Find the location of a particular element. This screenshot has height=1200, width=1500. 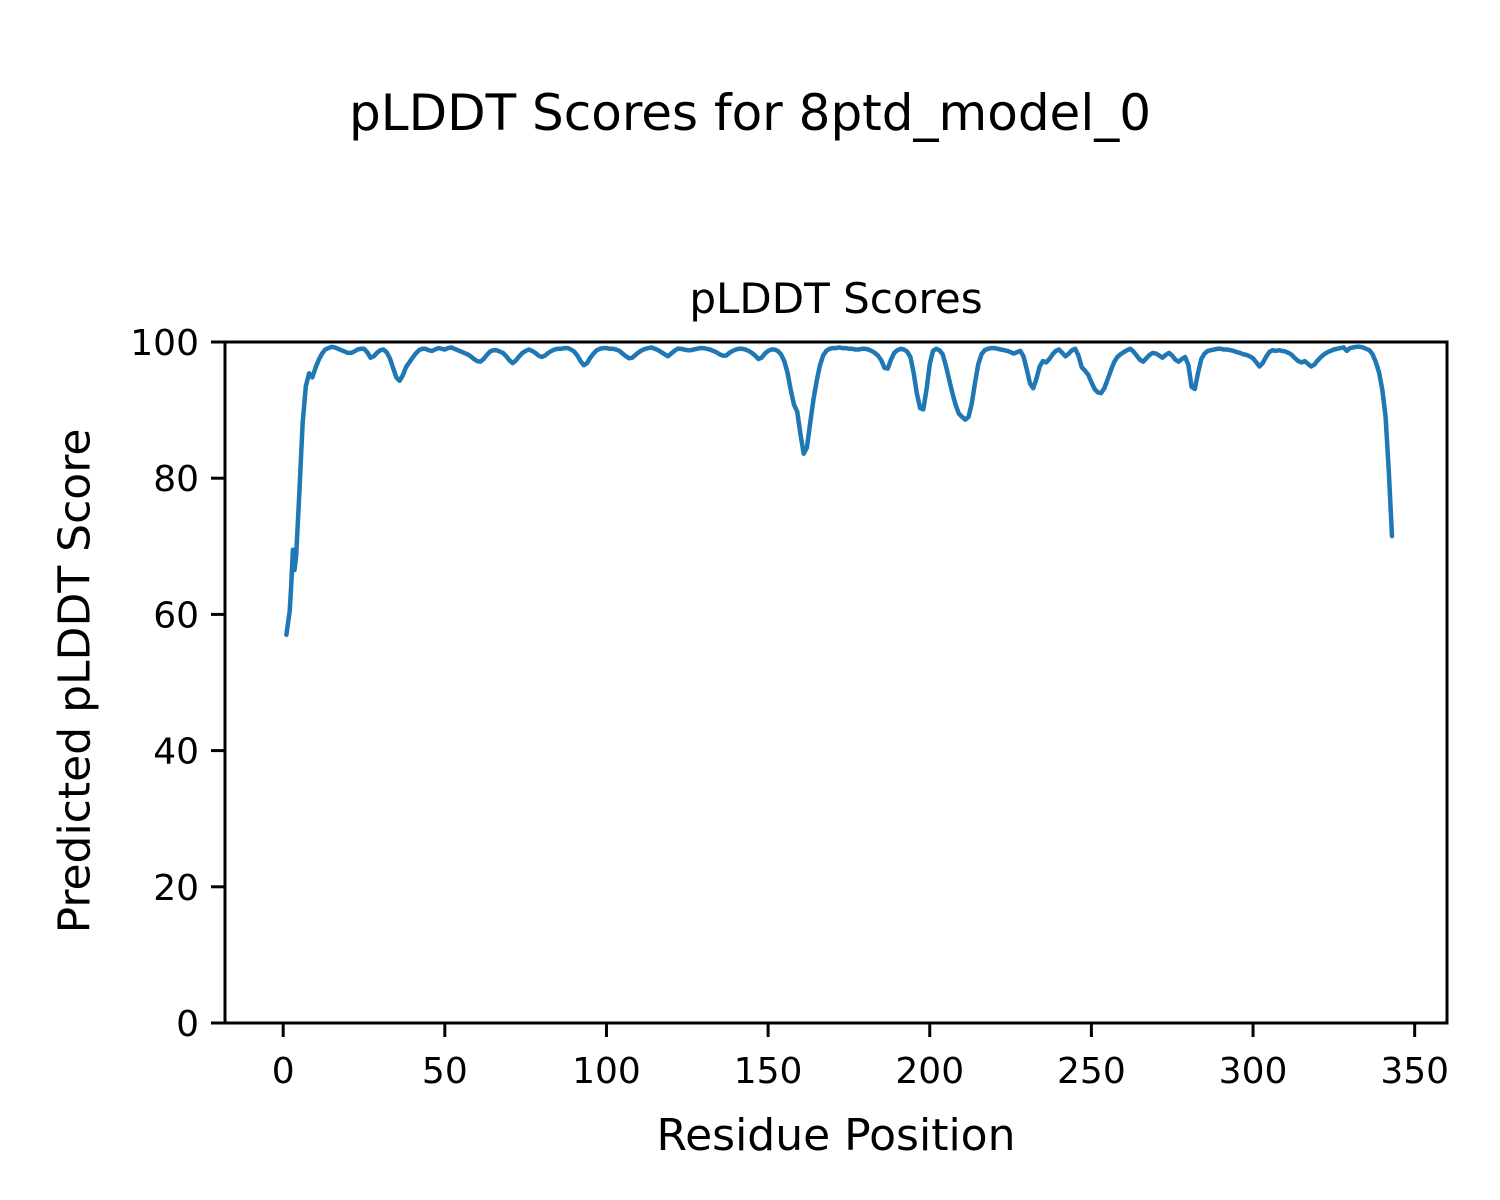

x-axis-ticks: 0 50 100 150 200 250 300 350 is located at coordinates (860, 1057).